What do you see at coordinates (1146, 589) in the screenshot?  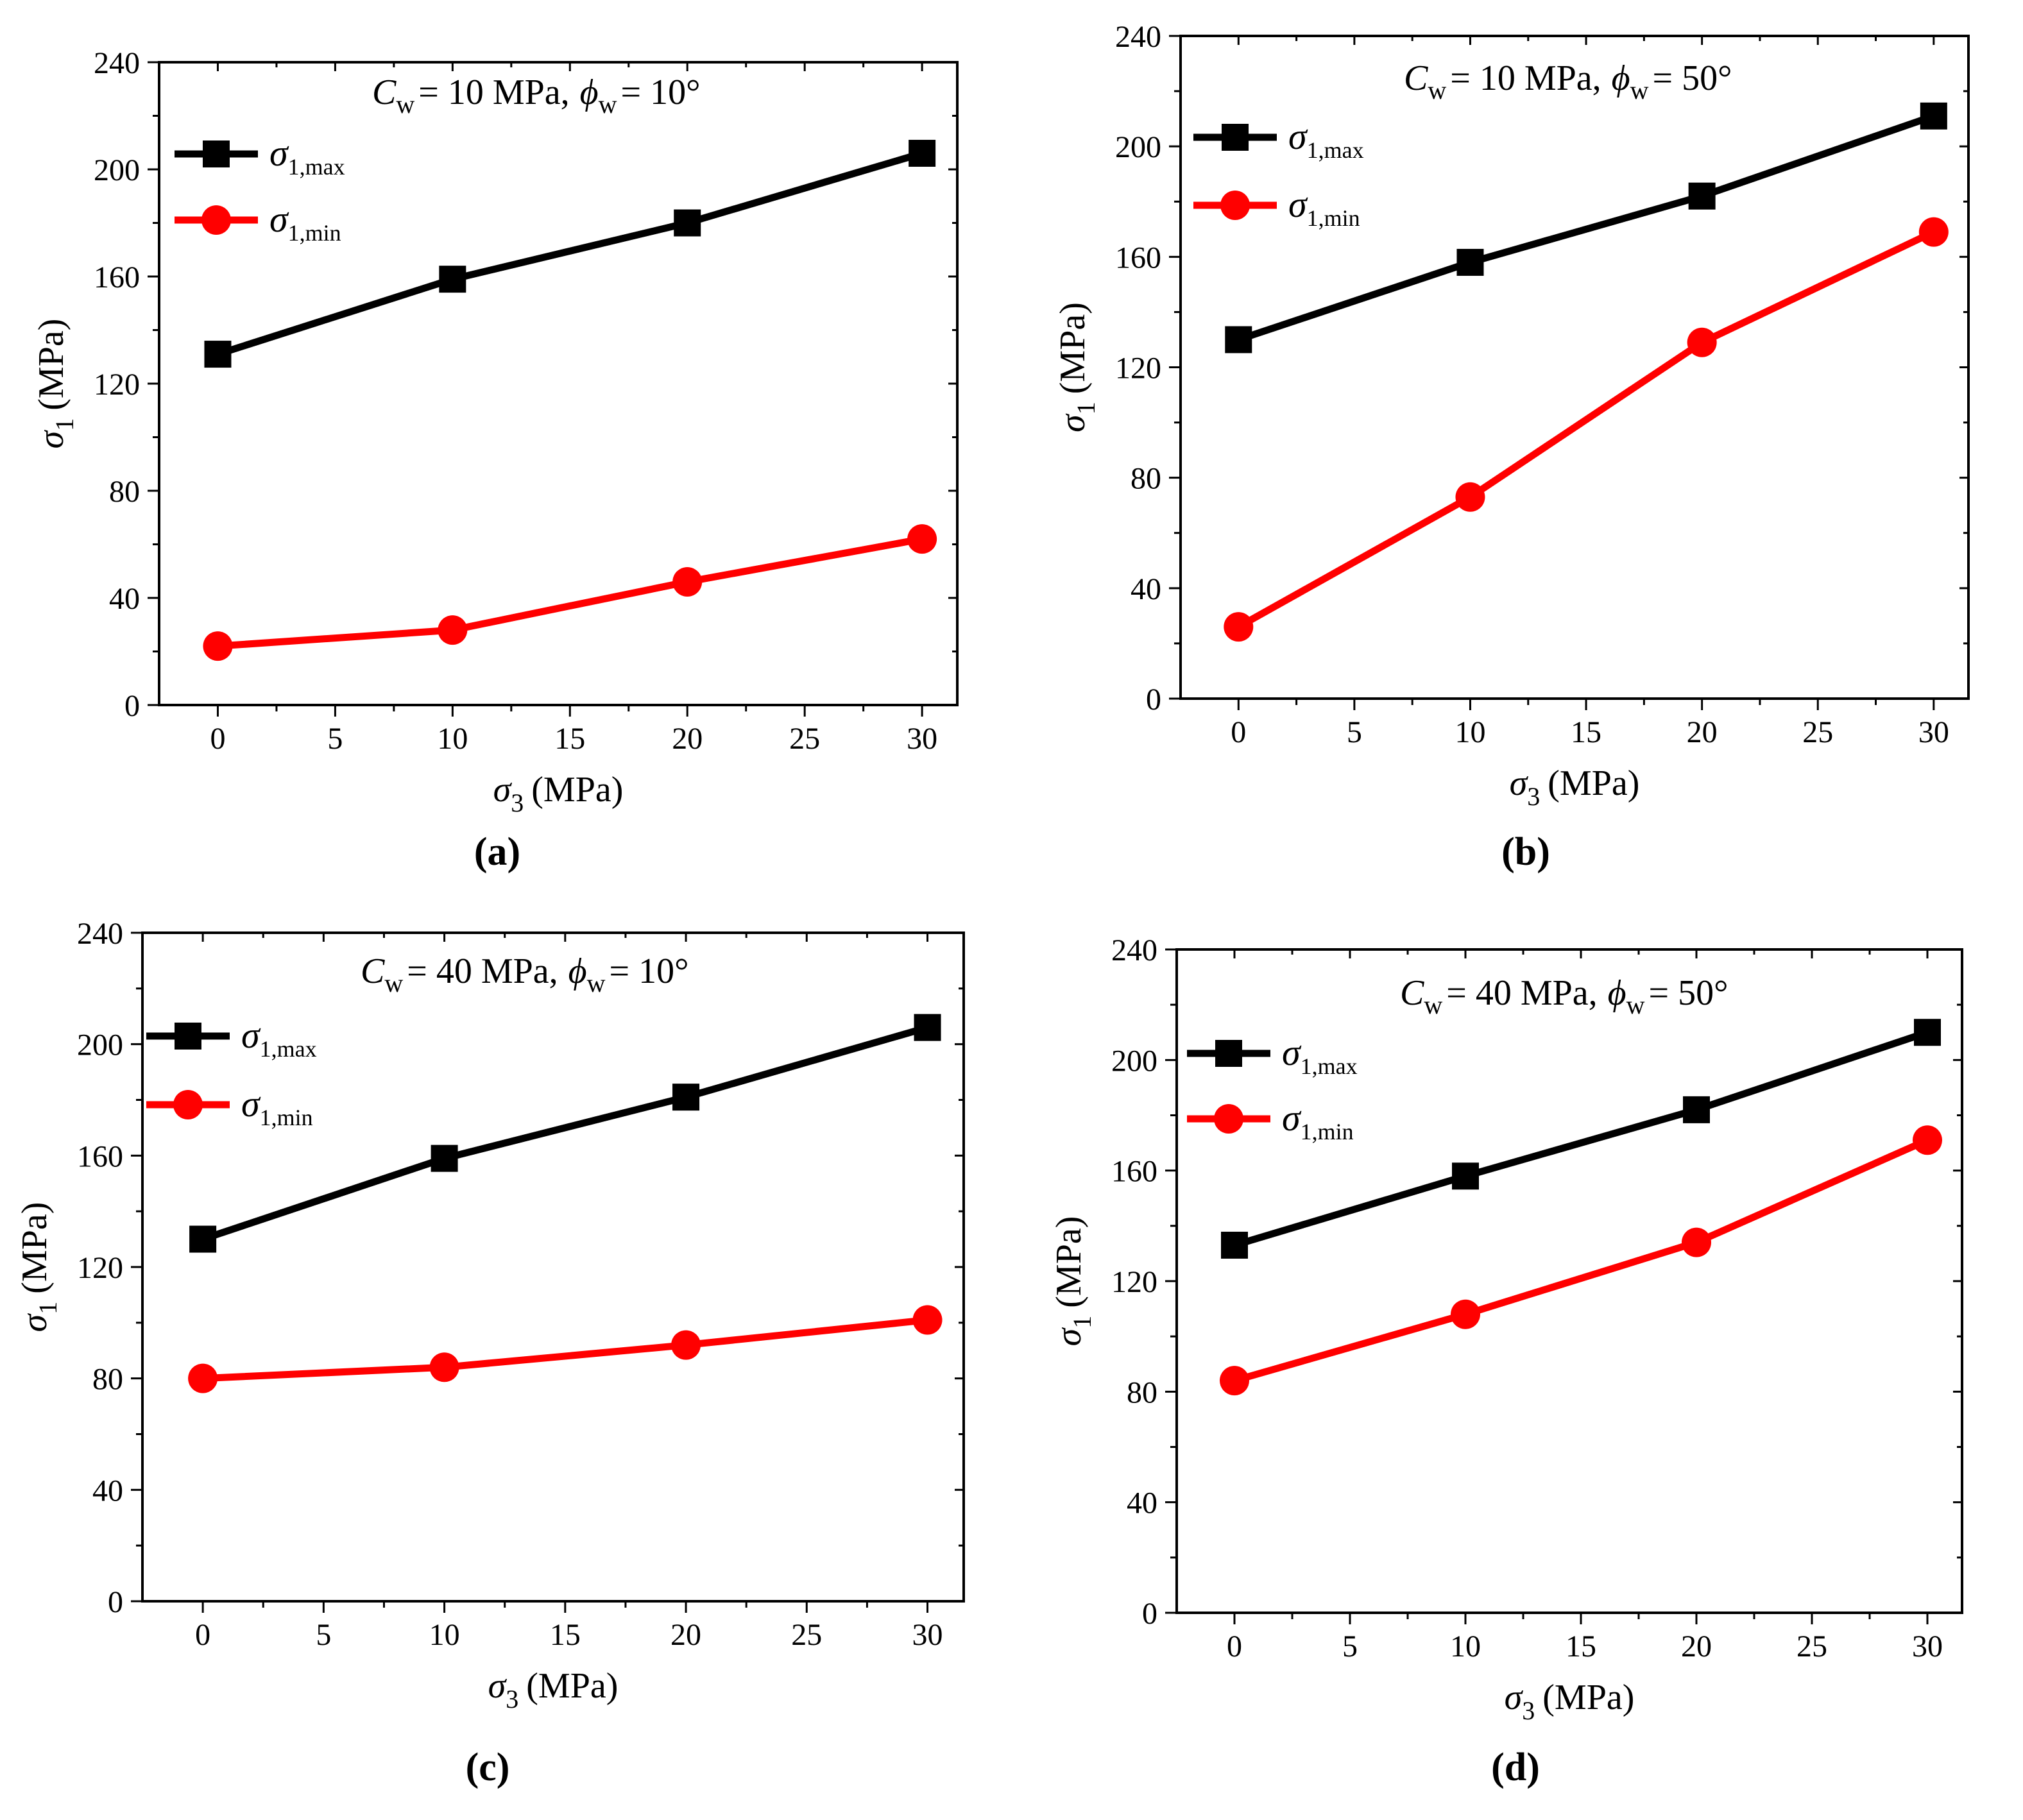 I see `y-tick-label: 40` at bounding box center [1146, 589].